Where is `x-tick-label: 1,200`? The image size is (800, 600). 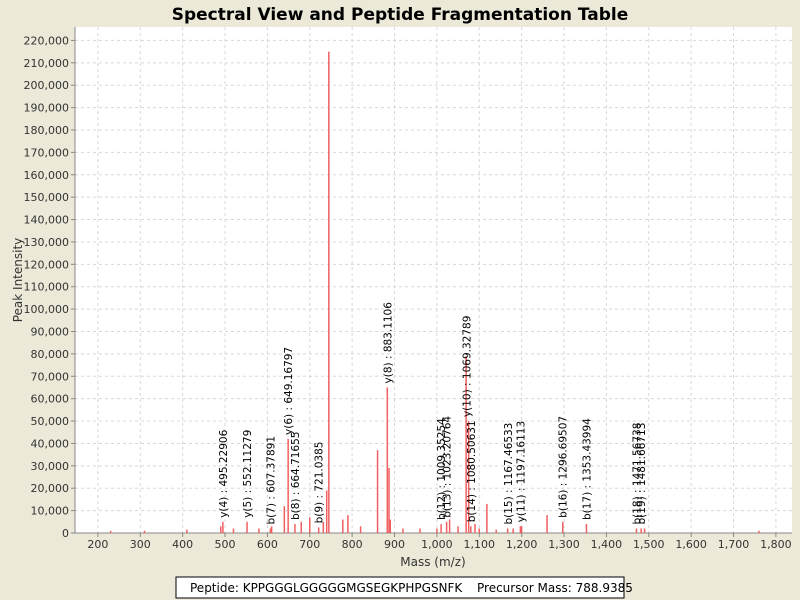 x-tick-label: 1,200 is located at coordinates (522, 544).